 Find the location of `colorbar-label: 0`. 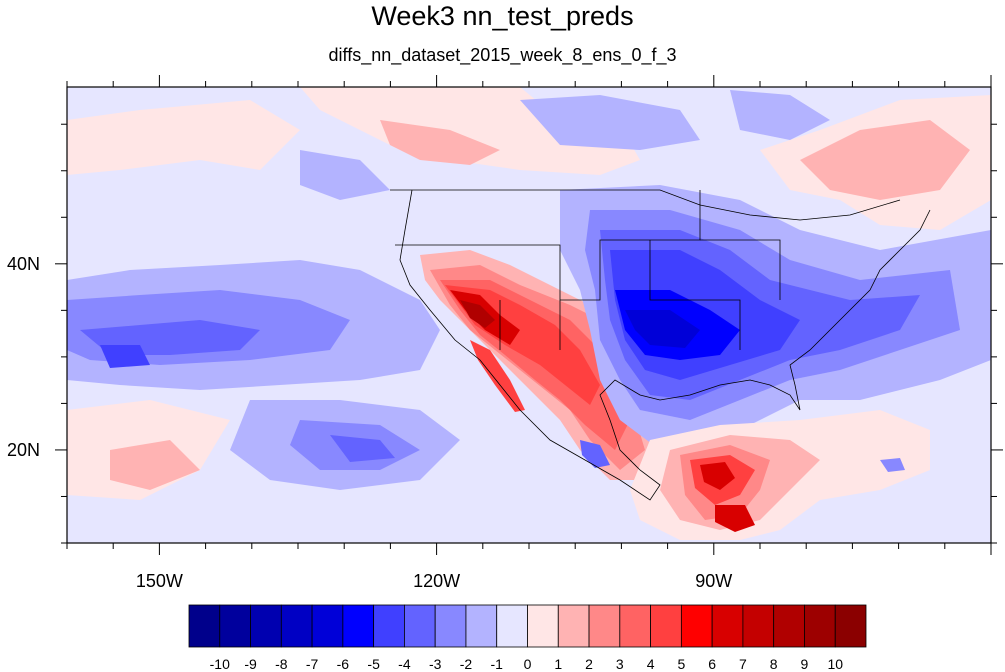

colorbar-label: 0 is located at coordinates (528, 664).